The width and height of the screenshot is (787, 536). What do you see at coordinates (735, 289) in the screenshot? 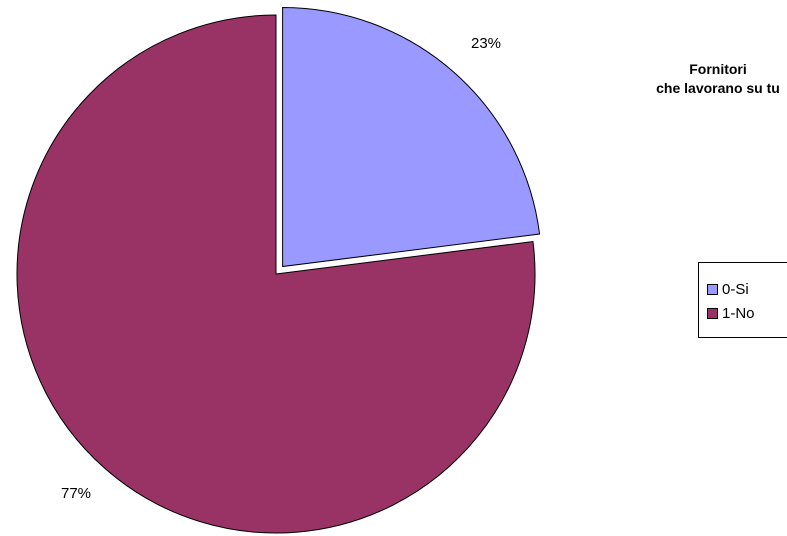
I see `legend-label-si: 0-Si` at bounding box center [735, 289].